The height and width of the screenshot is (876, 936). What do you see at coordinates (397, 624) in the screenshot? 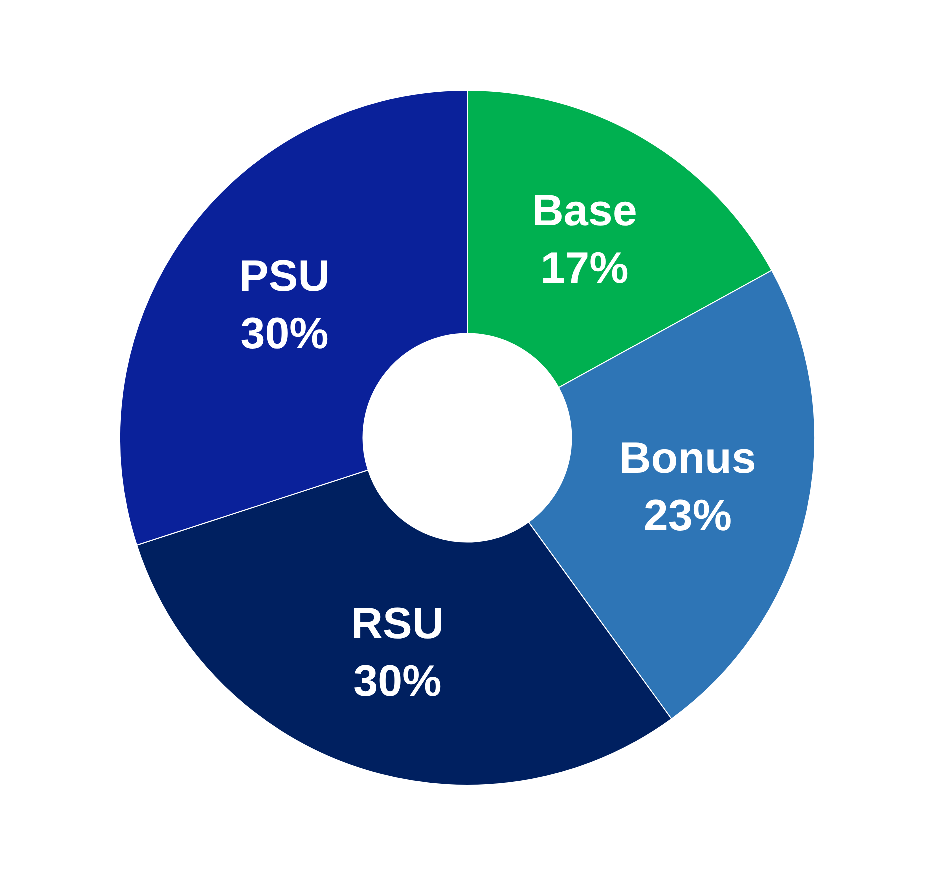
I see `slice-label: RSU` at bounding box center [397, 624].